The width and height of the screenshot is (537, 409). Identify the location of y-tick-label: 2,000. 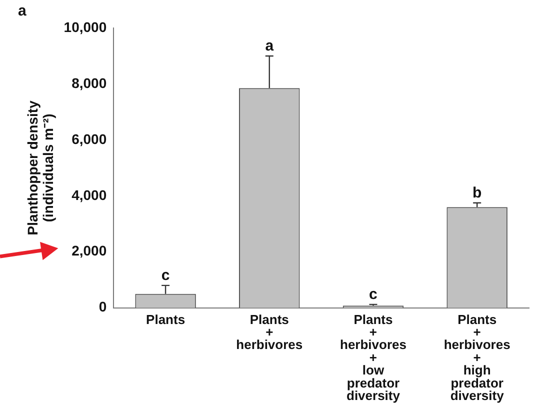
(89, 250).